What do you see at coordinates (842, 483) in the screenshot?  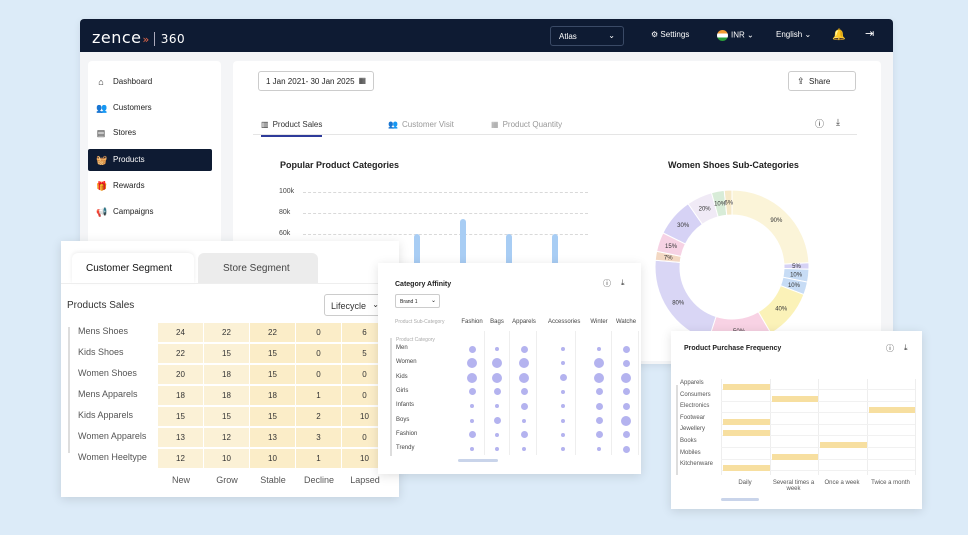 I see `column-label: Once a week` at bounding box center [842, 483].